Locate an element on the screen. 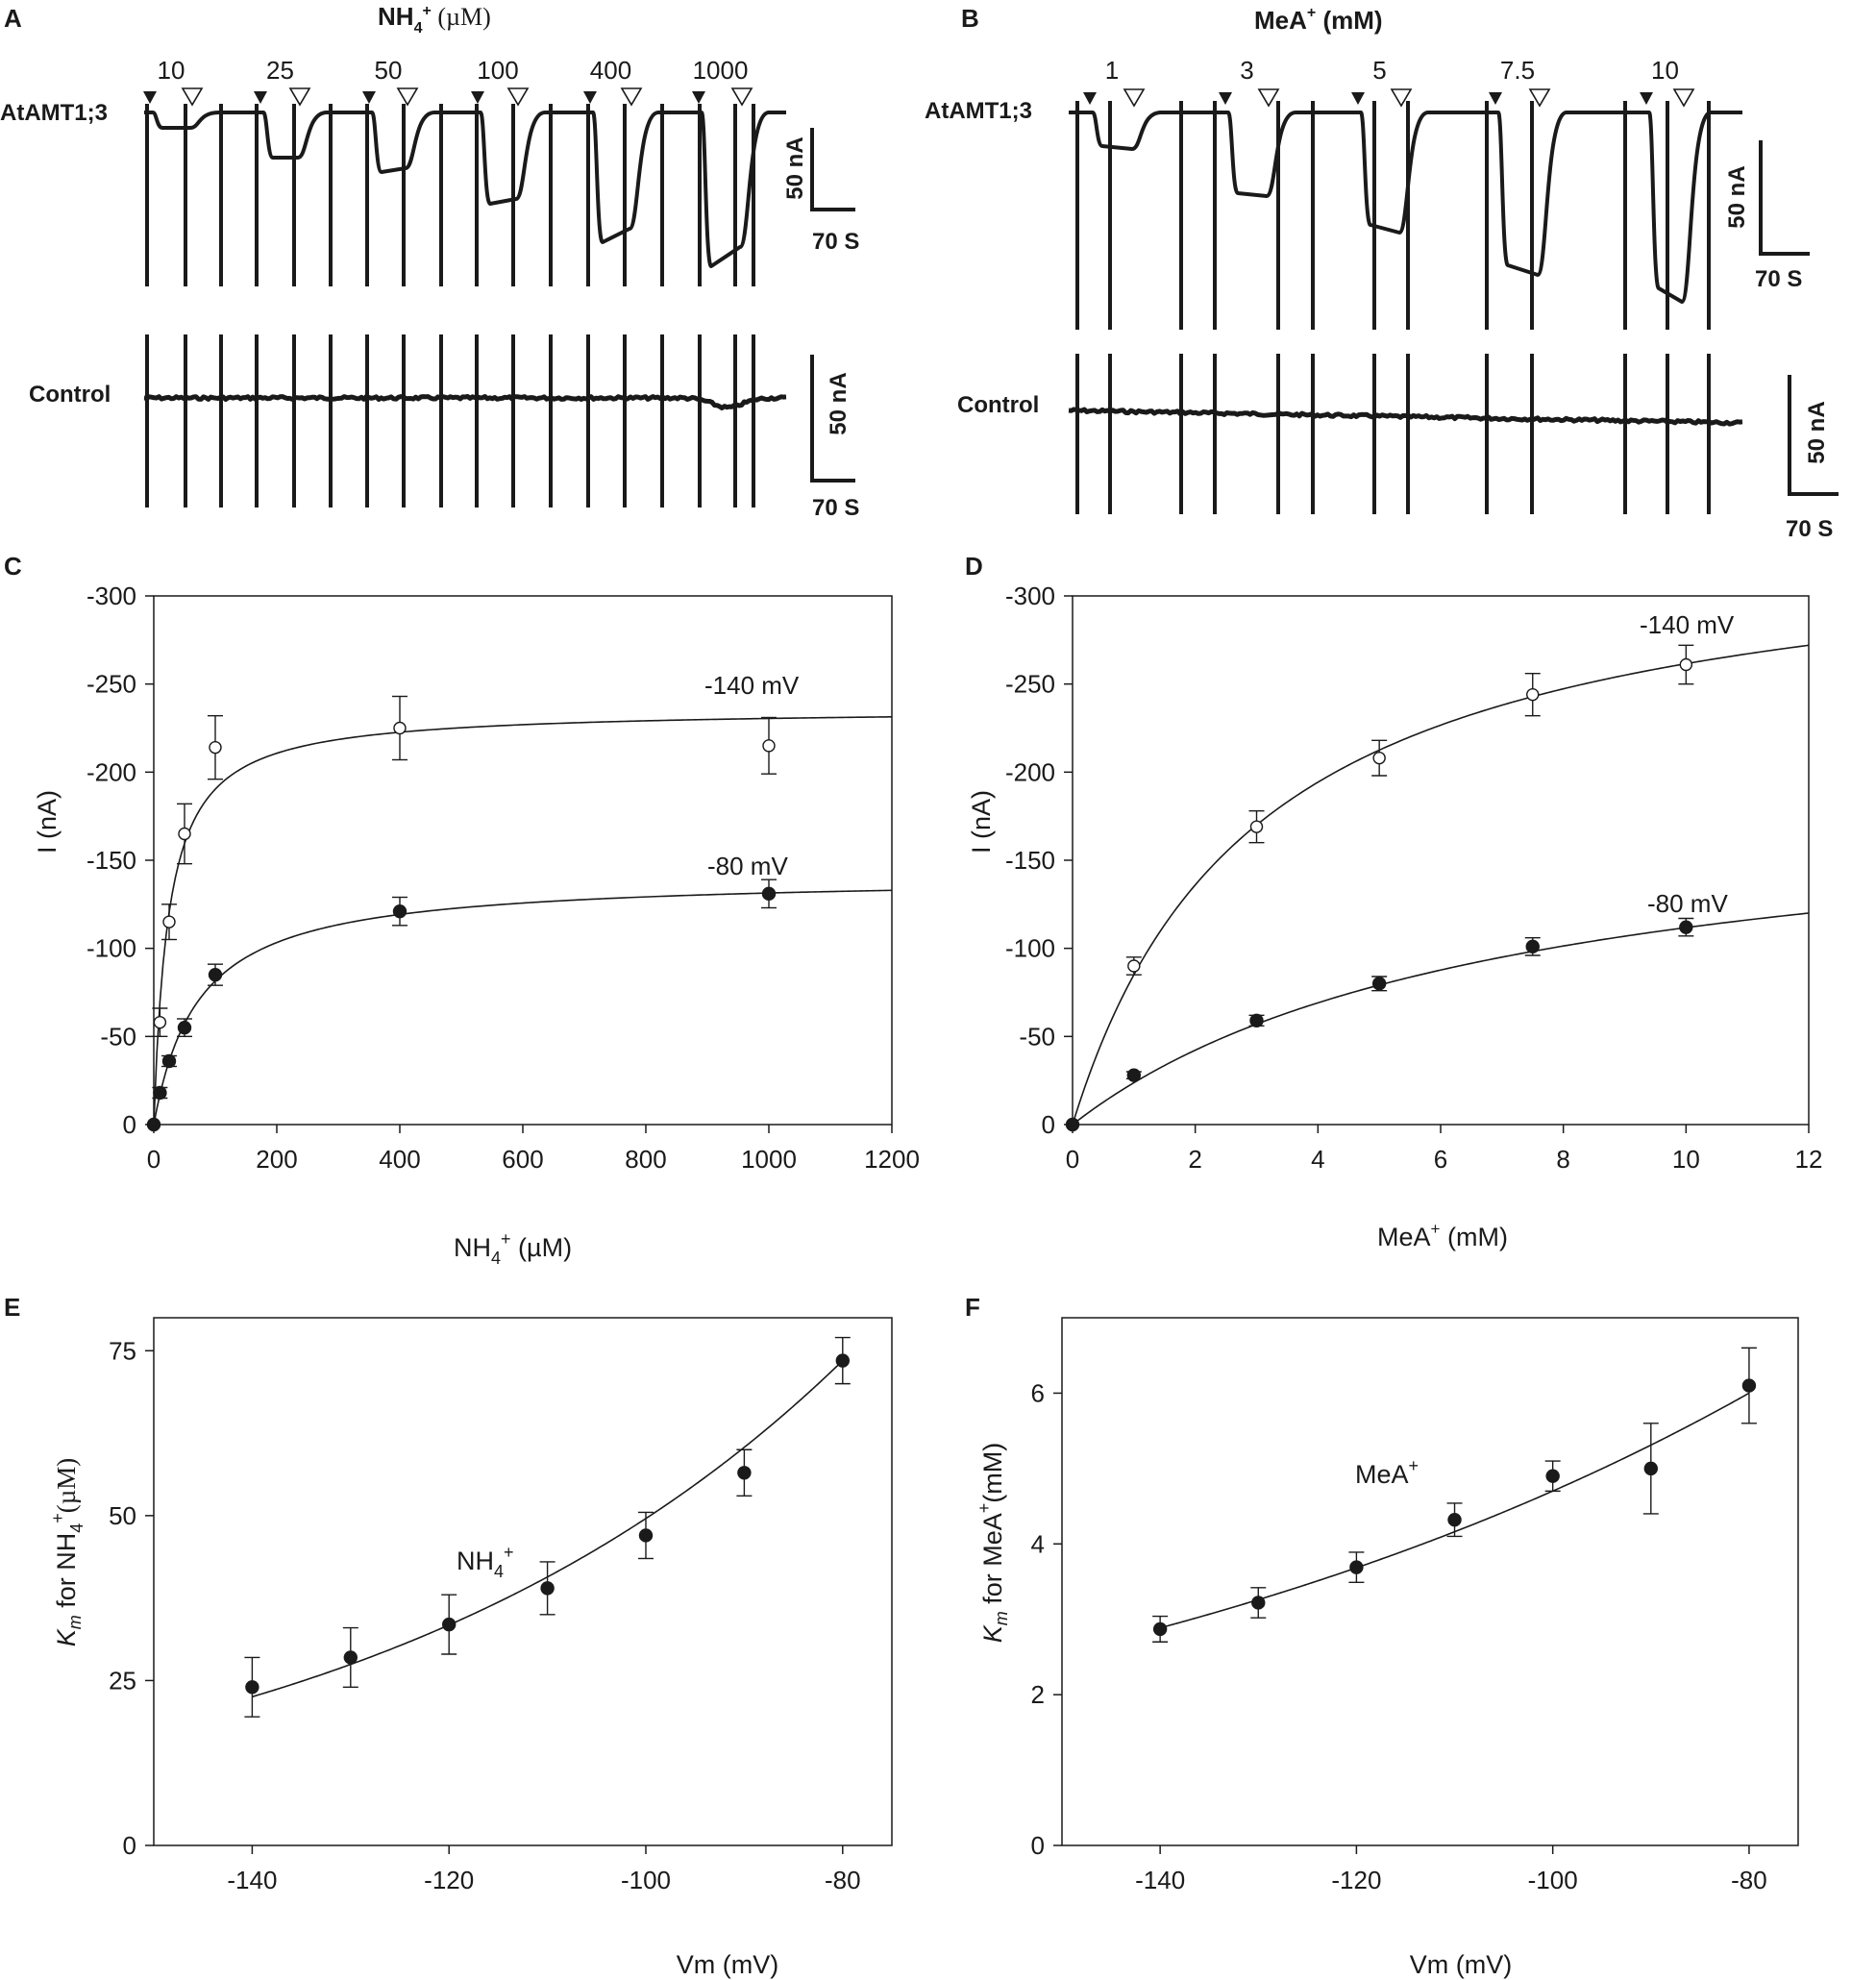  chart-e-ytick-label: 50 is located at coordinates (123, 1516).